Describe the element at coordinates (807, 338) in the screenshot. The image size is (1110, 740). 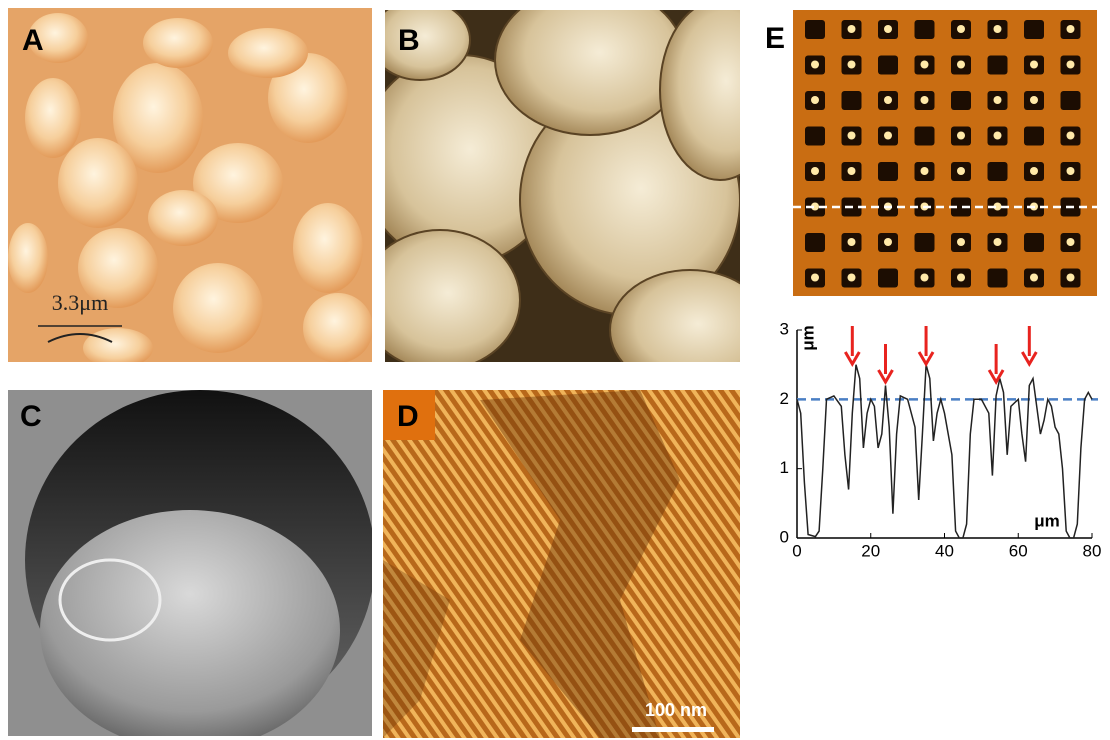
I see `y-axis-label: μm` at that location.